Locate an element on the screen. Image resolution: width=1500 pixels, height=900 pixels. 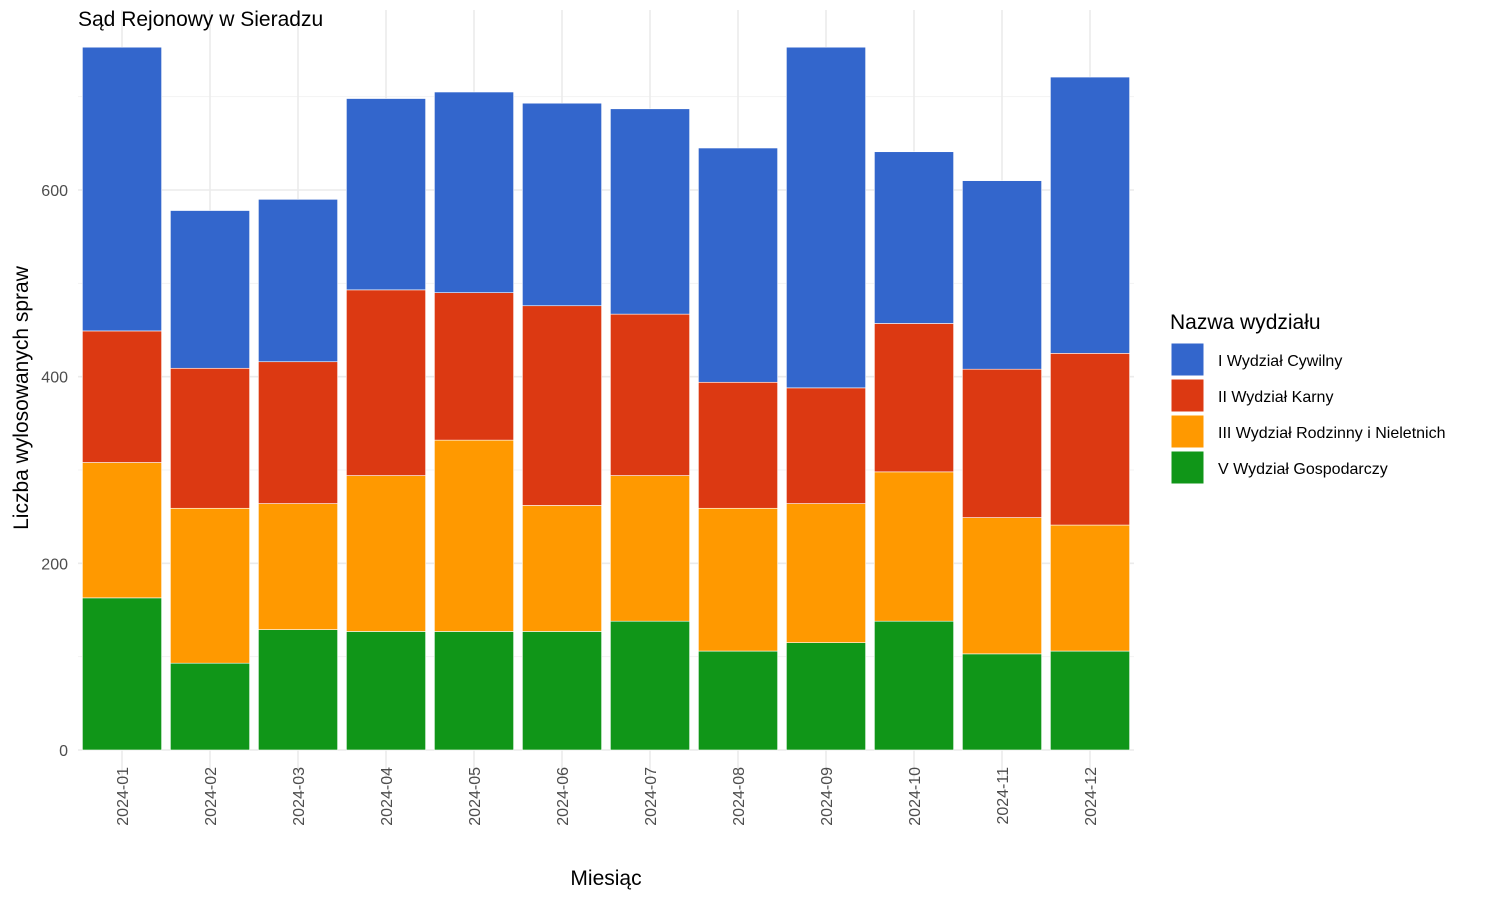
legend-title: Nazwa wydziału is located at coordinates (1245, 322).